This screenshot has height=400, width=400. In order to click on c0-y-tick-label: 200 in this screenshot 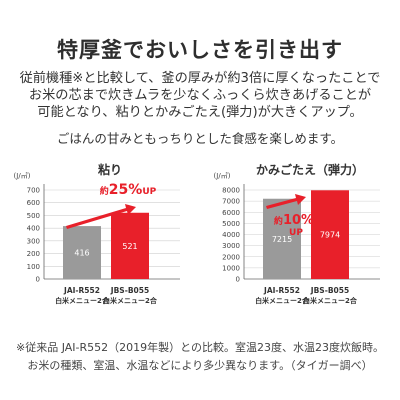, I will do `click(33, 254)`.